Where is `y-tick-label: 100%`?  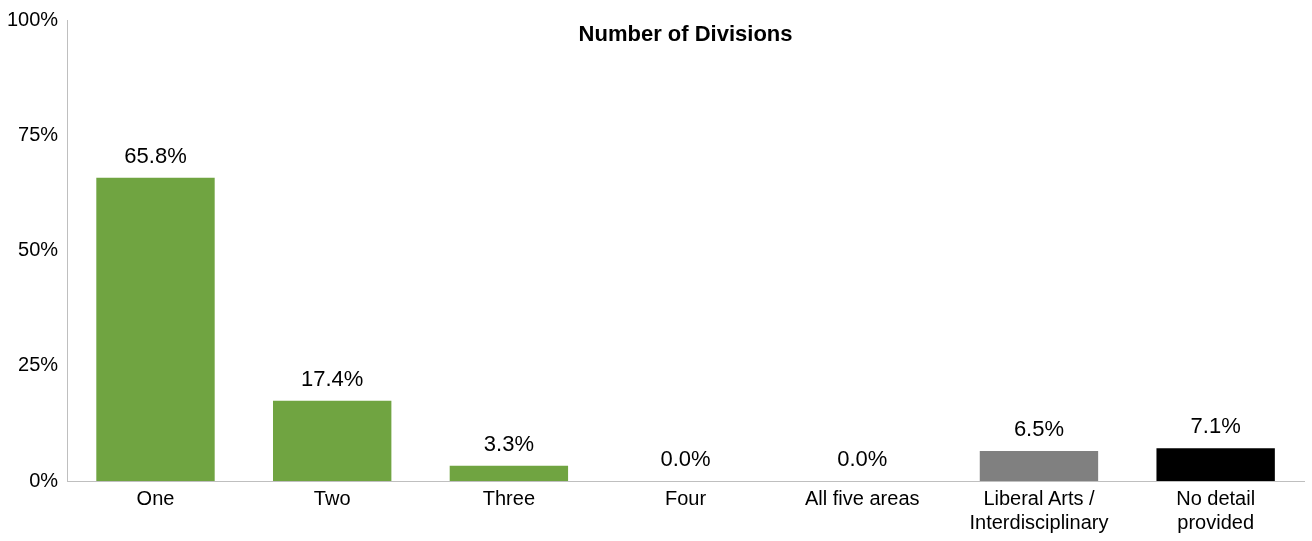 y-tick-label: 100% is located at coordinates (33, 18).